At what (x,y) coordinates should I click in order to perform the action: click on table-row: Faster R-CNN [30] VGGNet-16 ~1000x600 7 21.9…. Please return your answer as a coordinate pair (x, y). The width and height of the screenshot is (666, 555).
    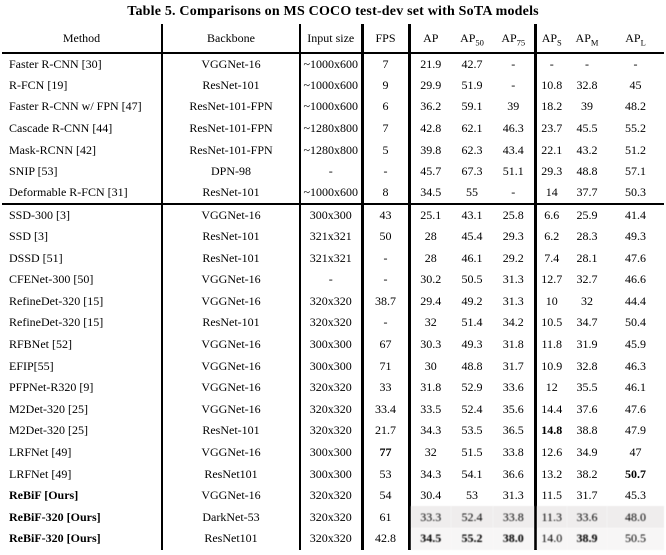
    Looking at the image, I should click on (333, 64).